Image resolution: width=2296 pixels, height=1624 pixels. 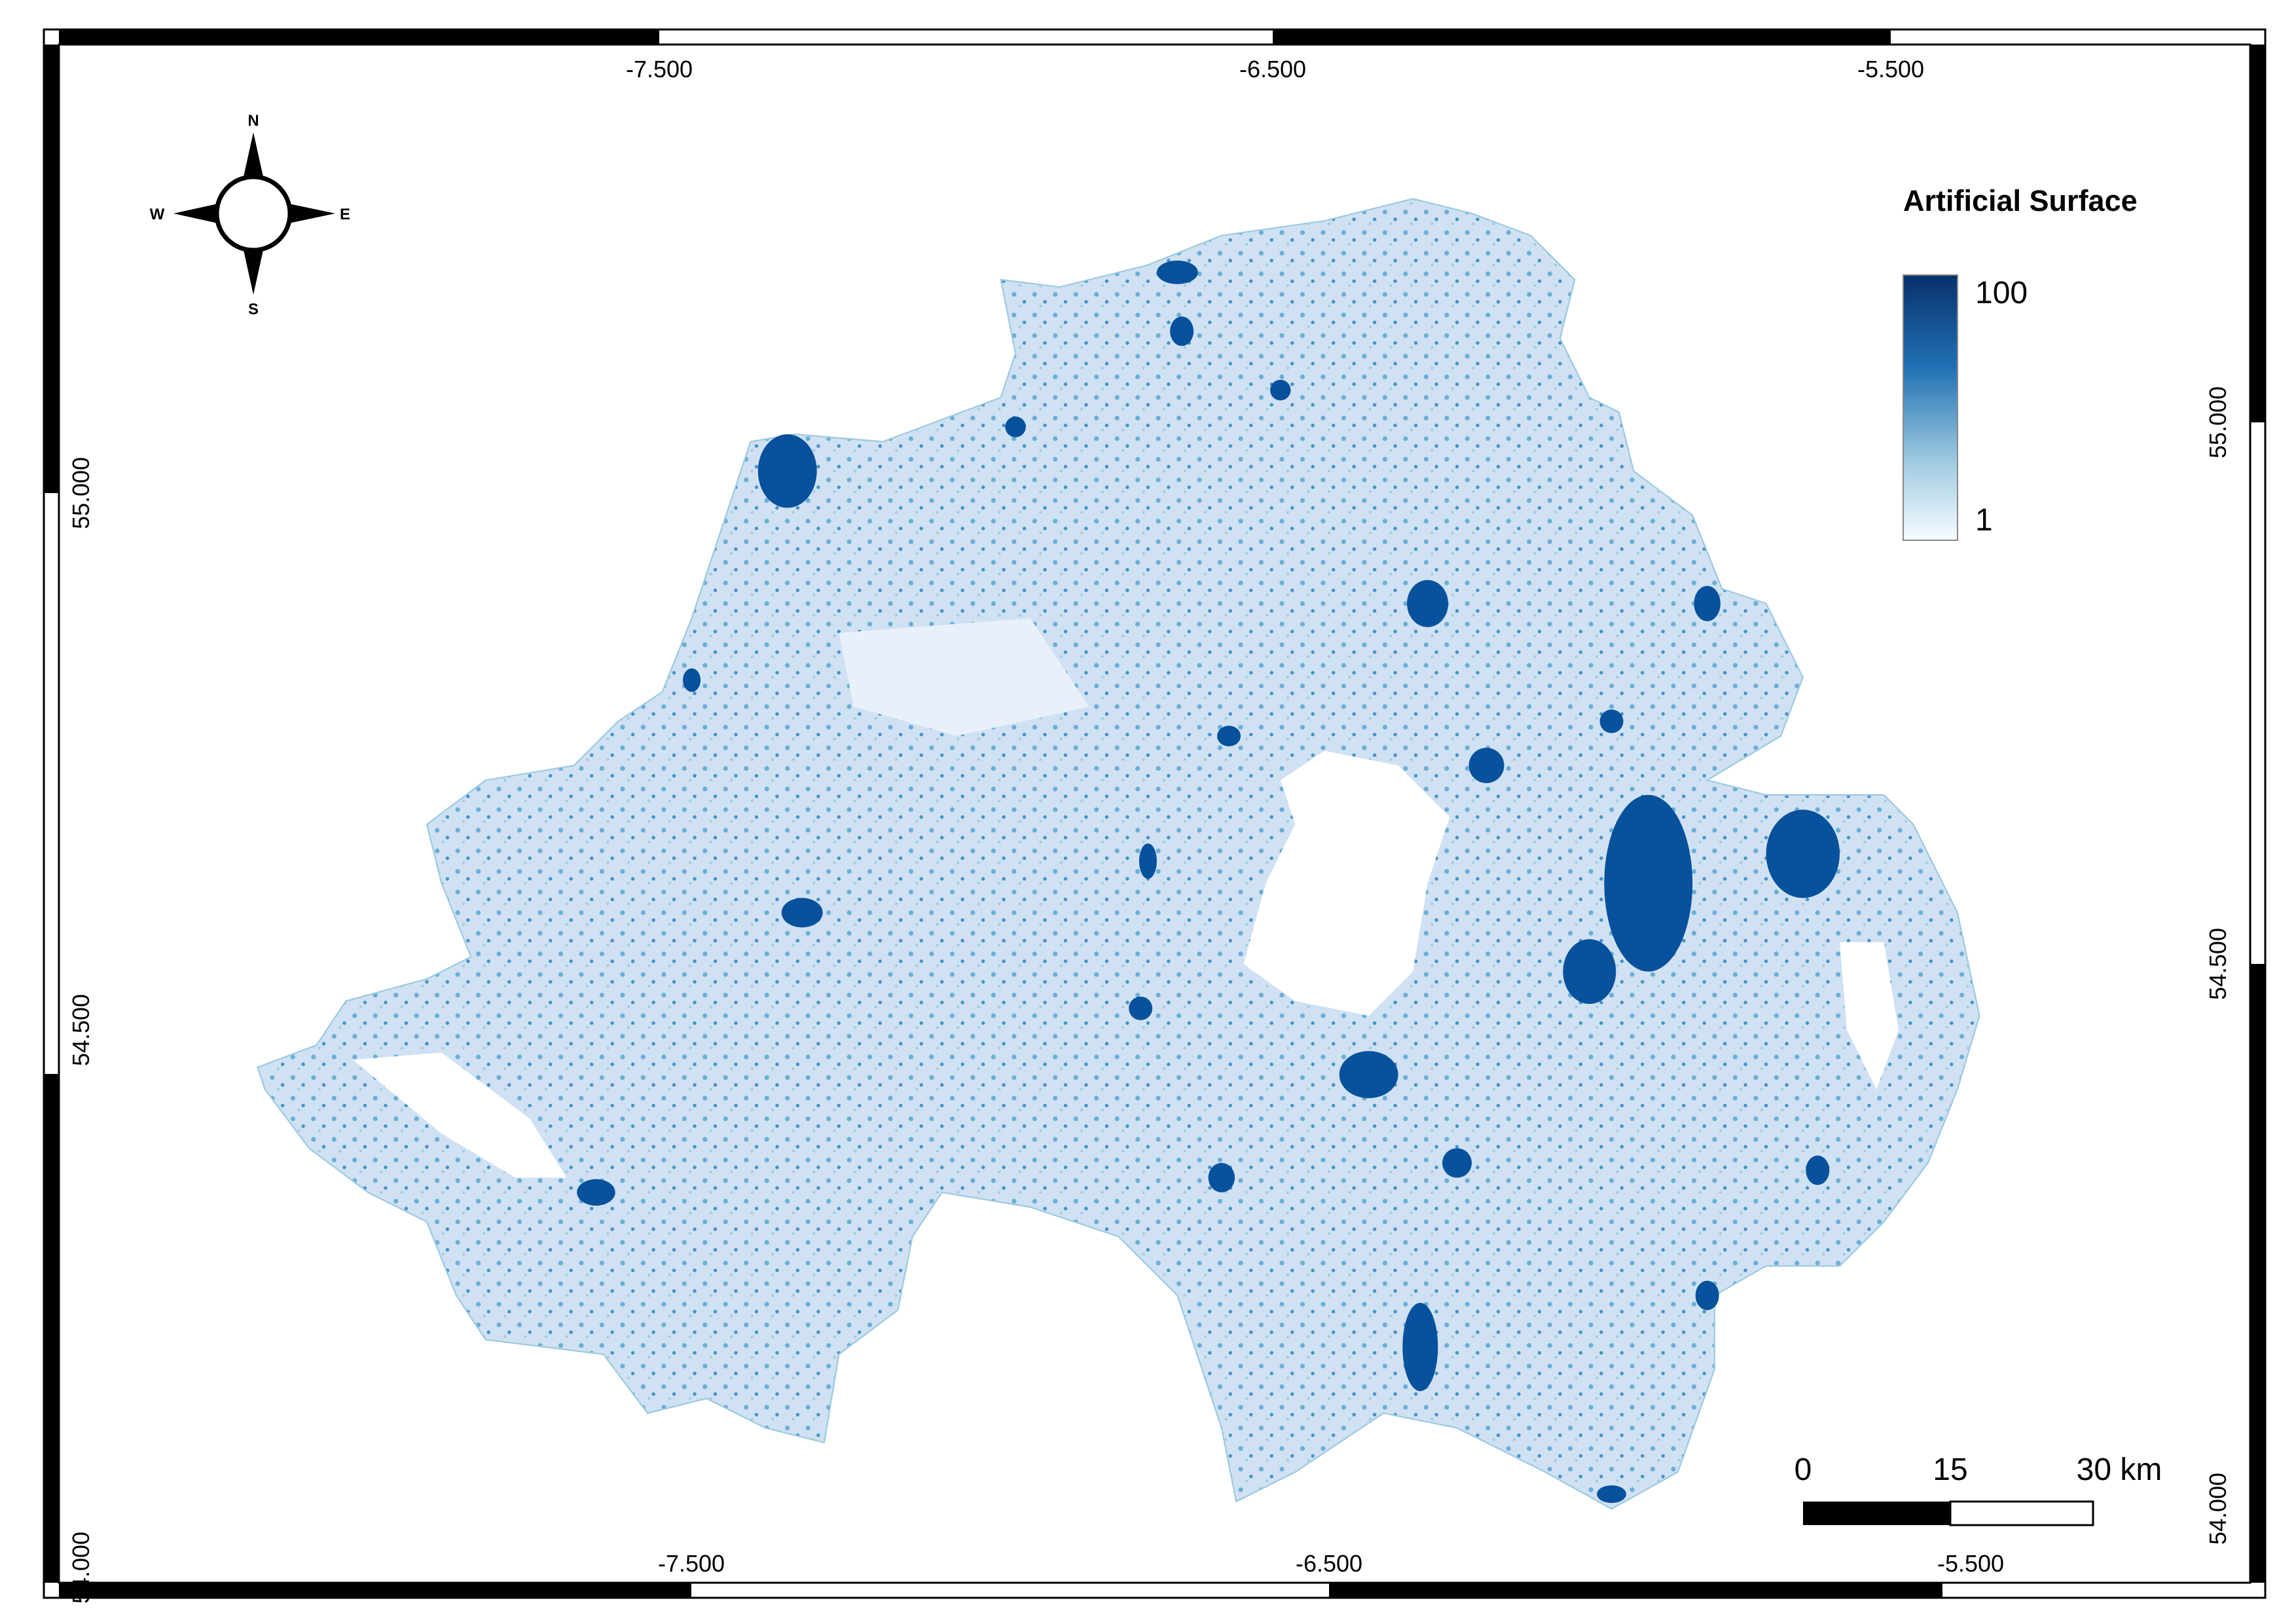 I want to click on legend-max: 100, so click(x=2001, y=293).